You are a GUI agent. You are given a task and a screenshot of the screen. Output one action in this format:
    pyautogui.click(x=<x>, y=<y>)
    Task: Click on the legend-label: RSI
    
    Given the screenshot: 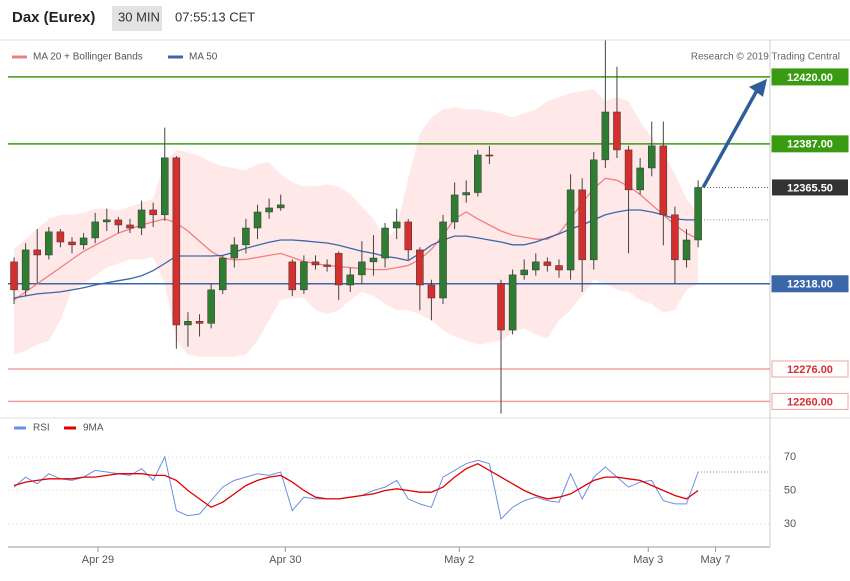 What is the action you would take?
    pyautogui.click(x=41, y=428)
    